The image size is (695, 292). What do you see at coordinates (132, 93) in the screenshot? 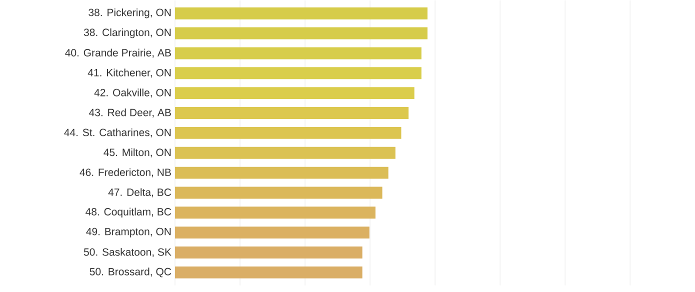
I see `y-tick-label: 42. Oakville, ON` at bounding box center [132, 93].